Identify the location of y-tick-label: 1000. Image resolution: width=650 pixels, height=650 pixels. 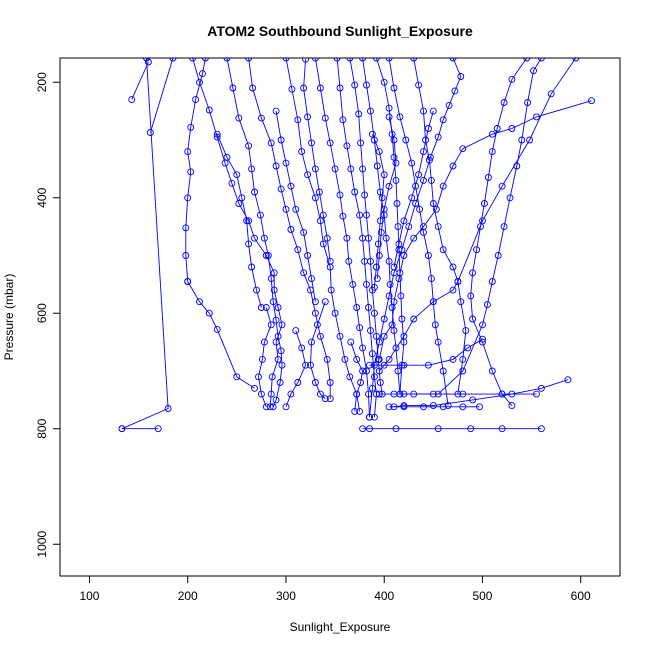
(42, 544).